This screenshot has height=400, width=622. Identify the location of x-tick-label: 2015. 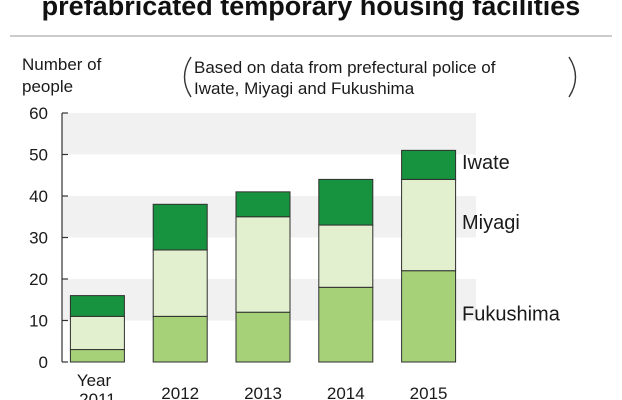
(429, 392).